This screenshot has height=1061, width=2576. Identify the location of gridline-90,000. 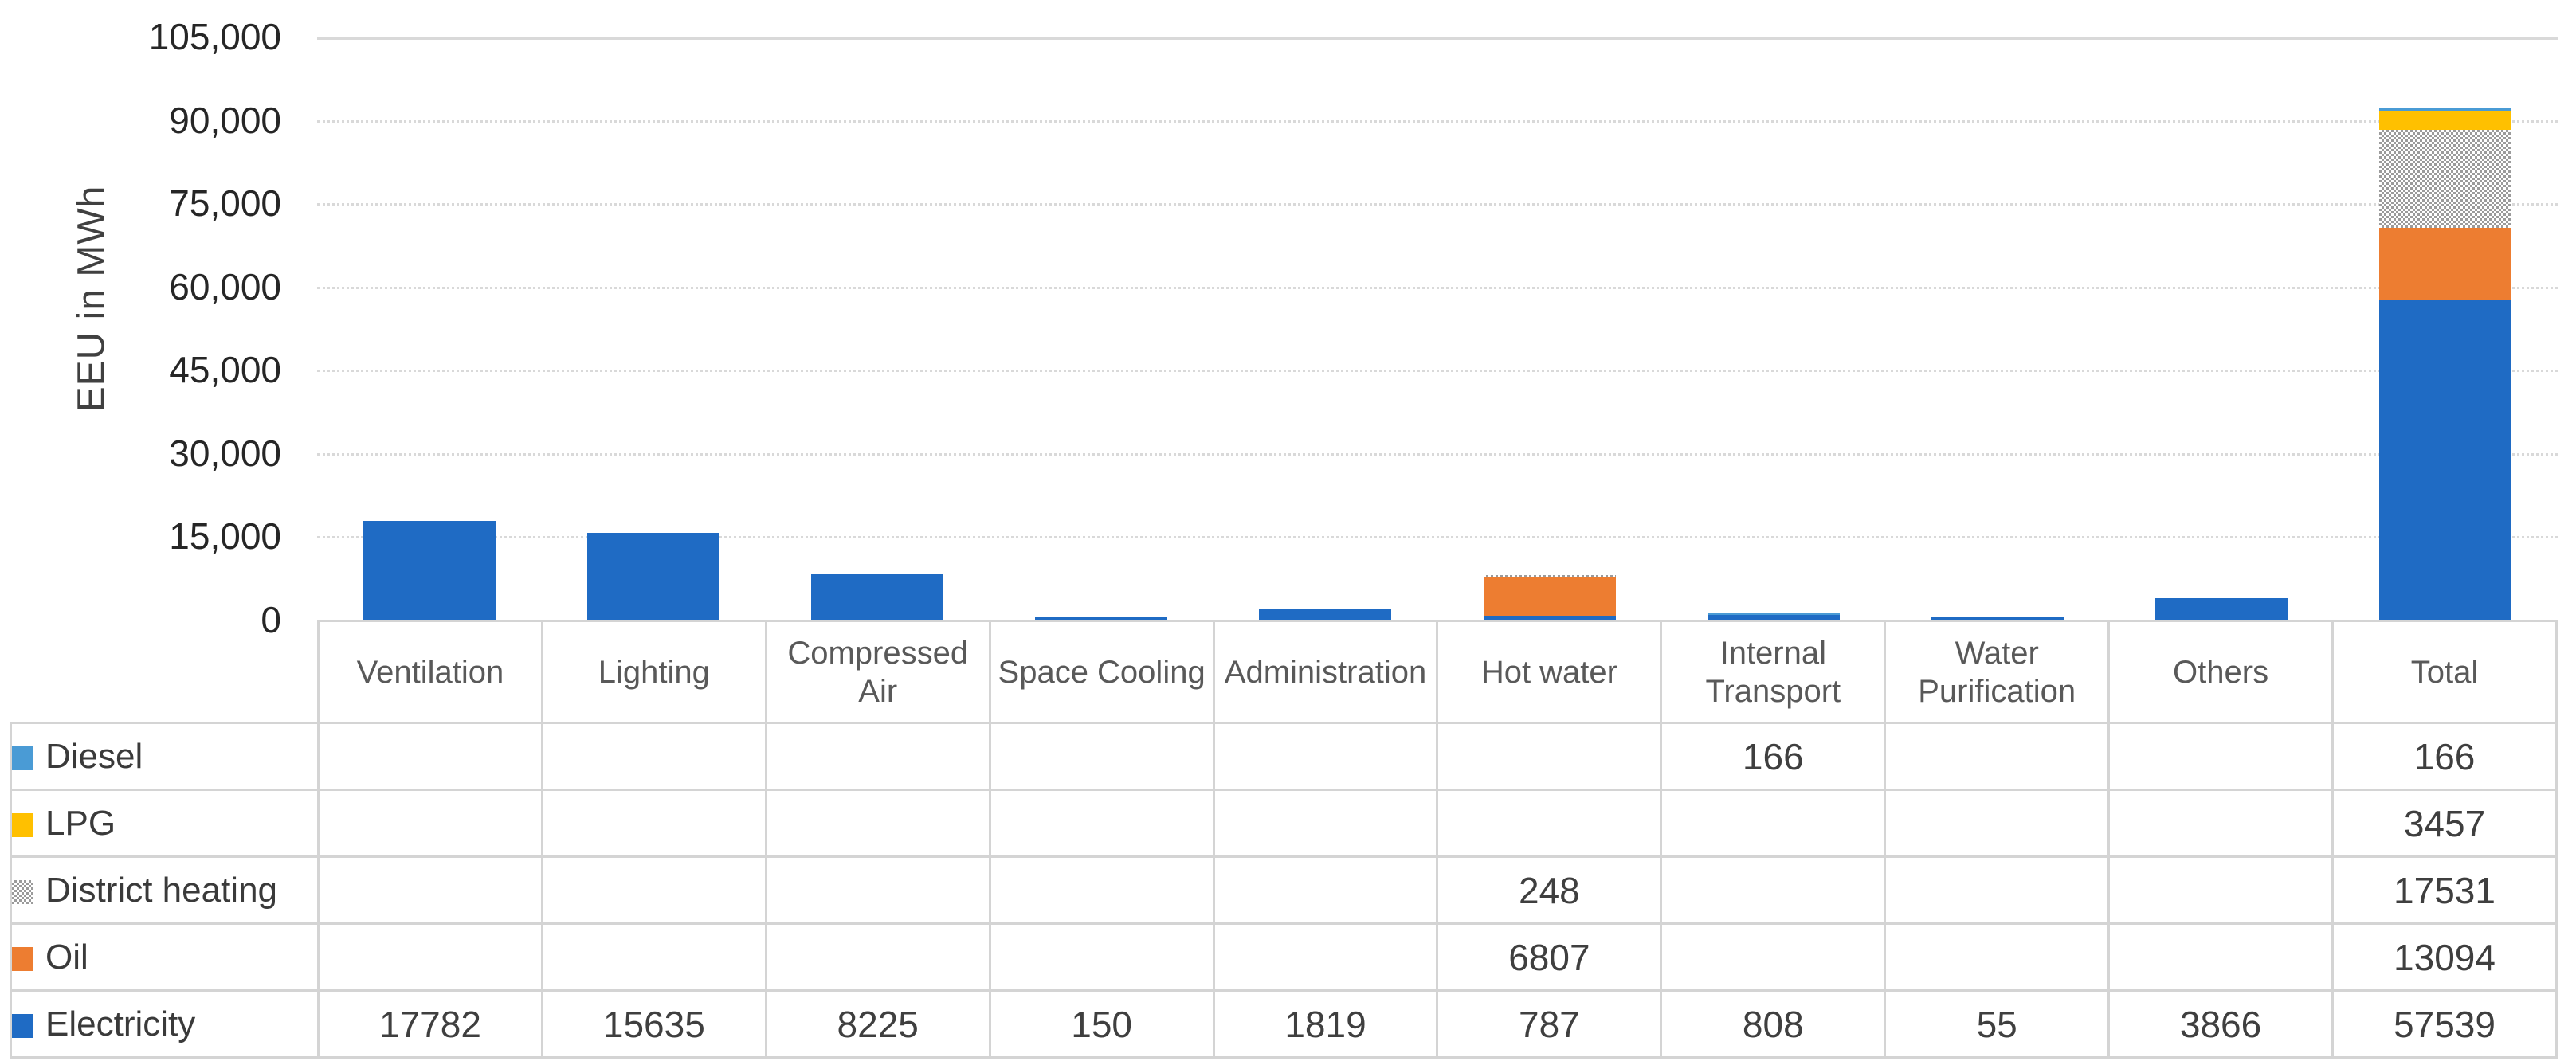
(1437, 121).